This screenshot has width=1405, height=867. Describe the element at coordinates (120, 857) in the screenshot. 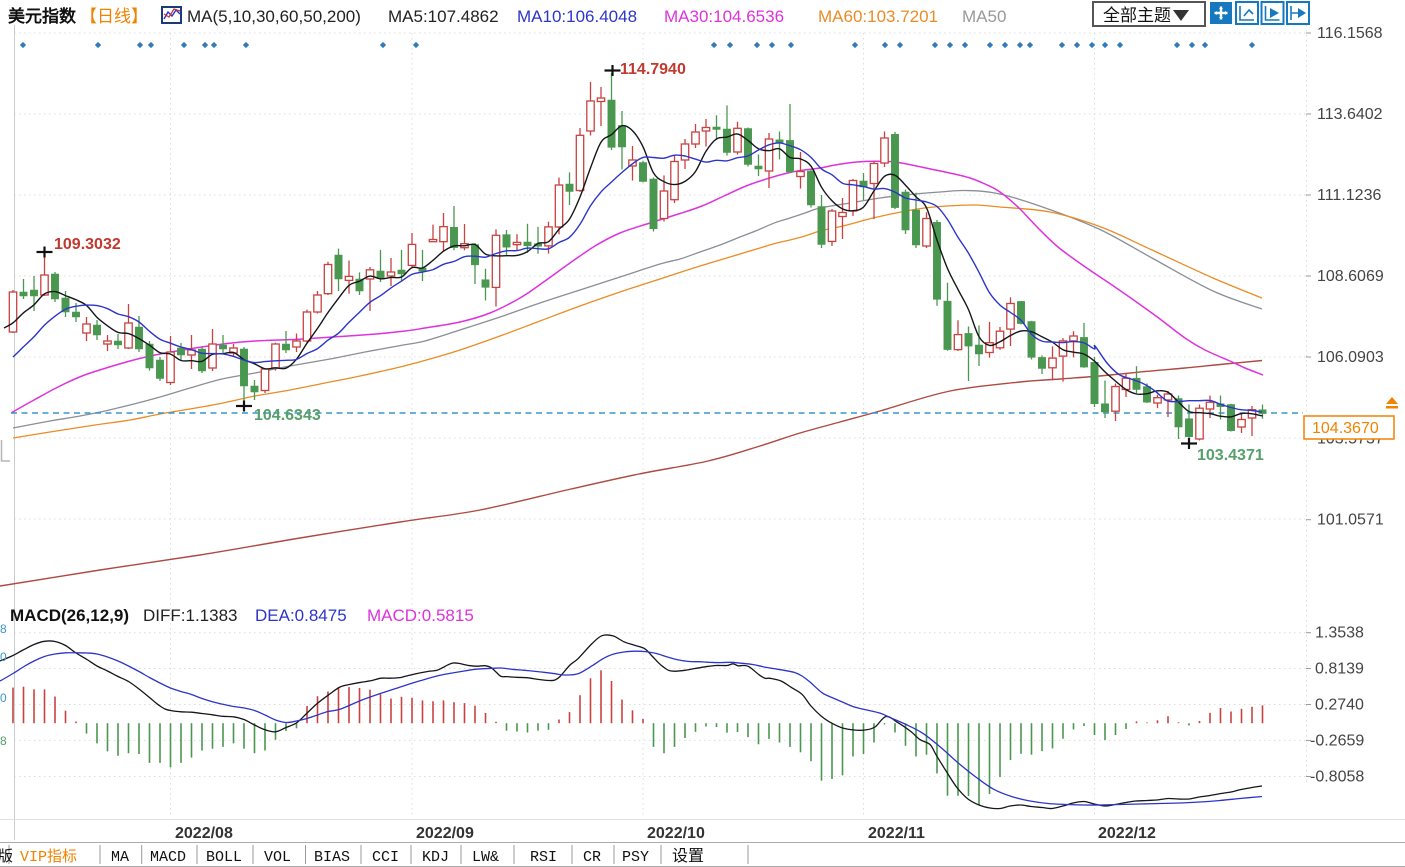

I see `svg-text: MA` at that location.